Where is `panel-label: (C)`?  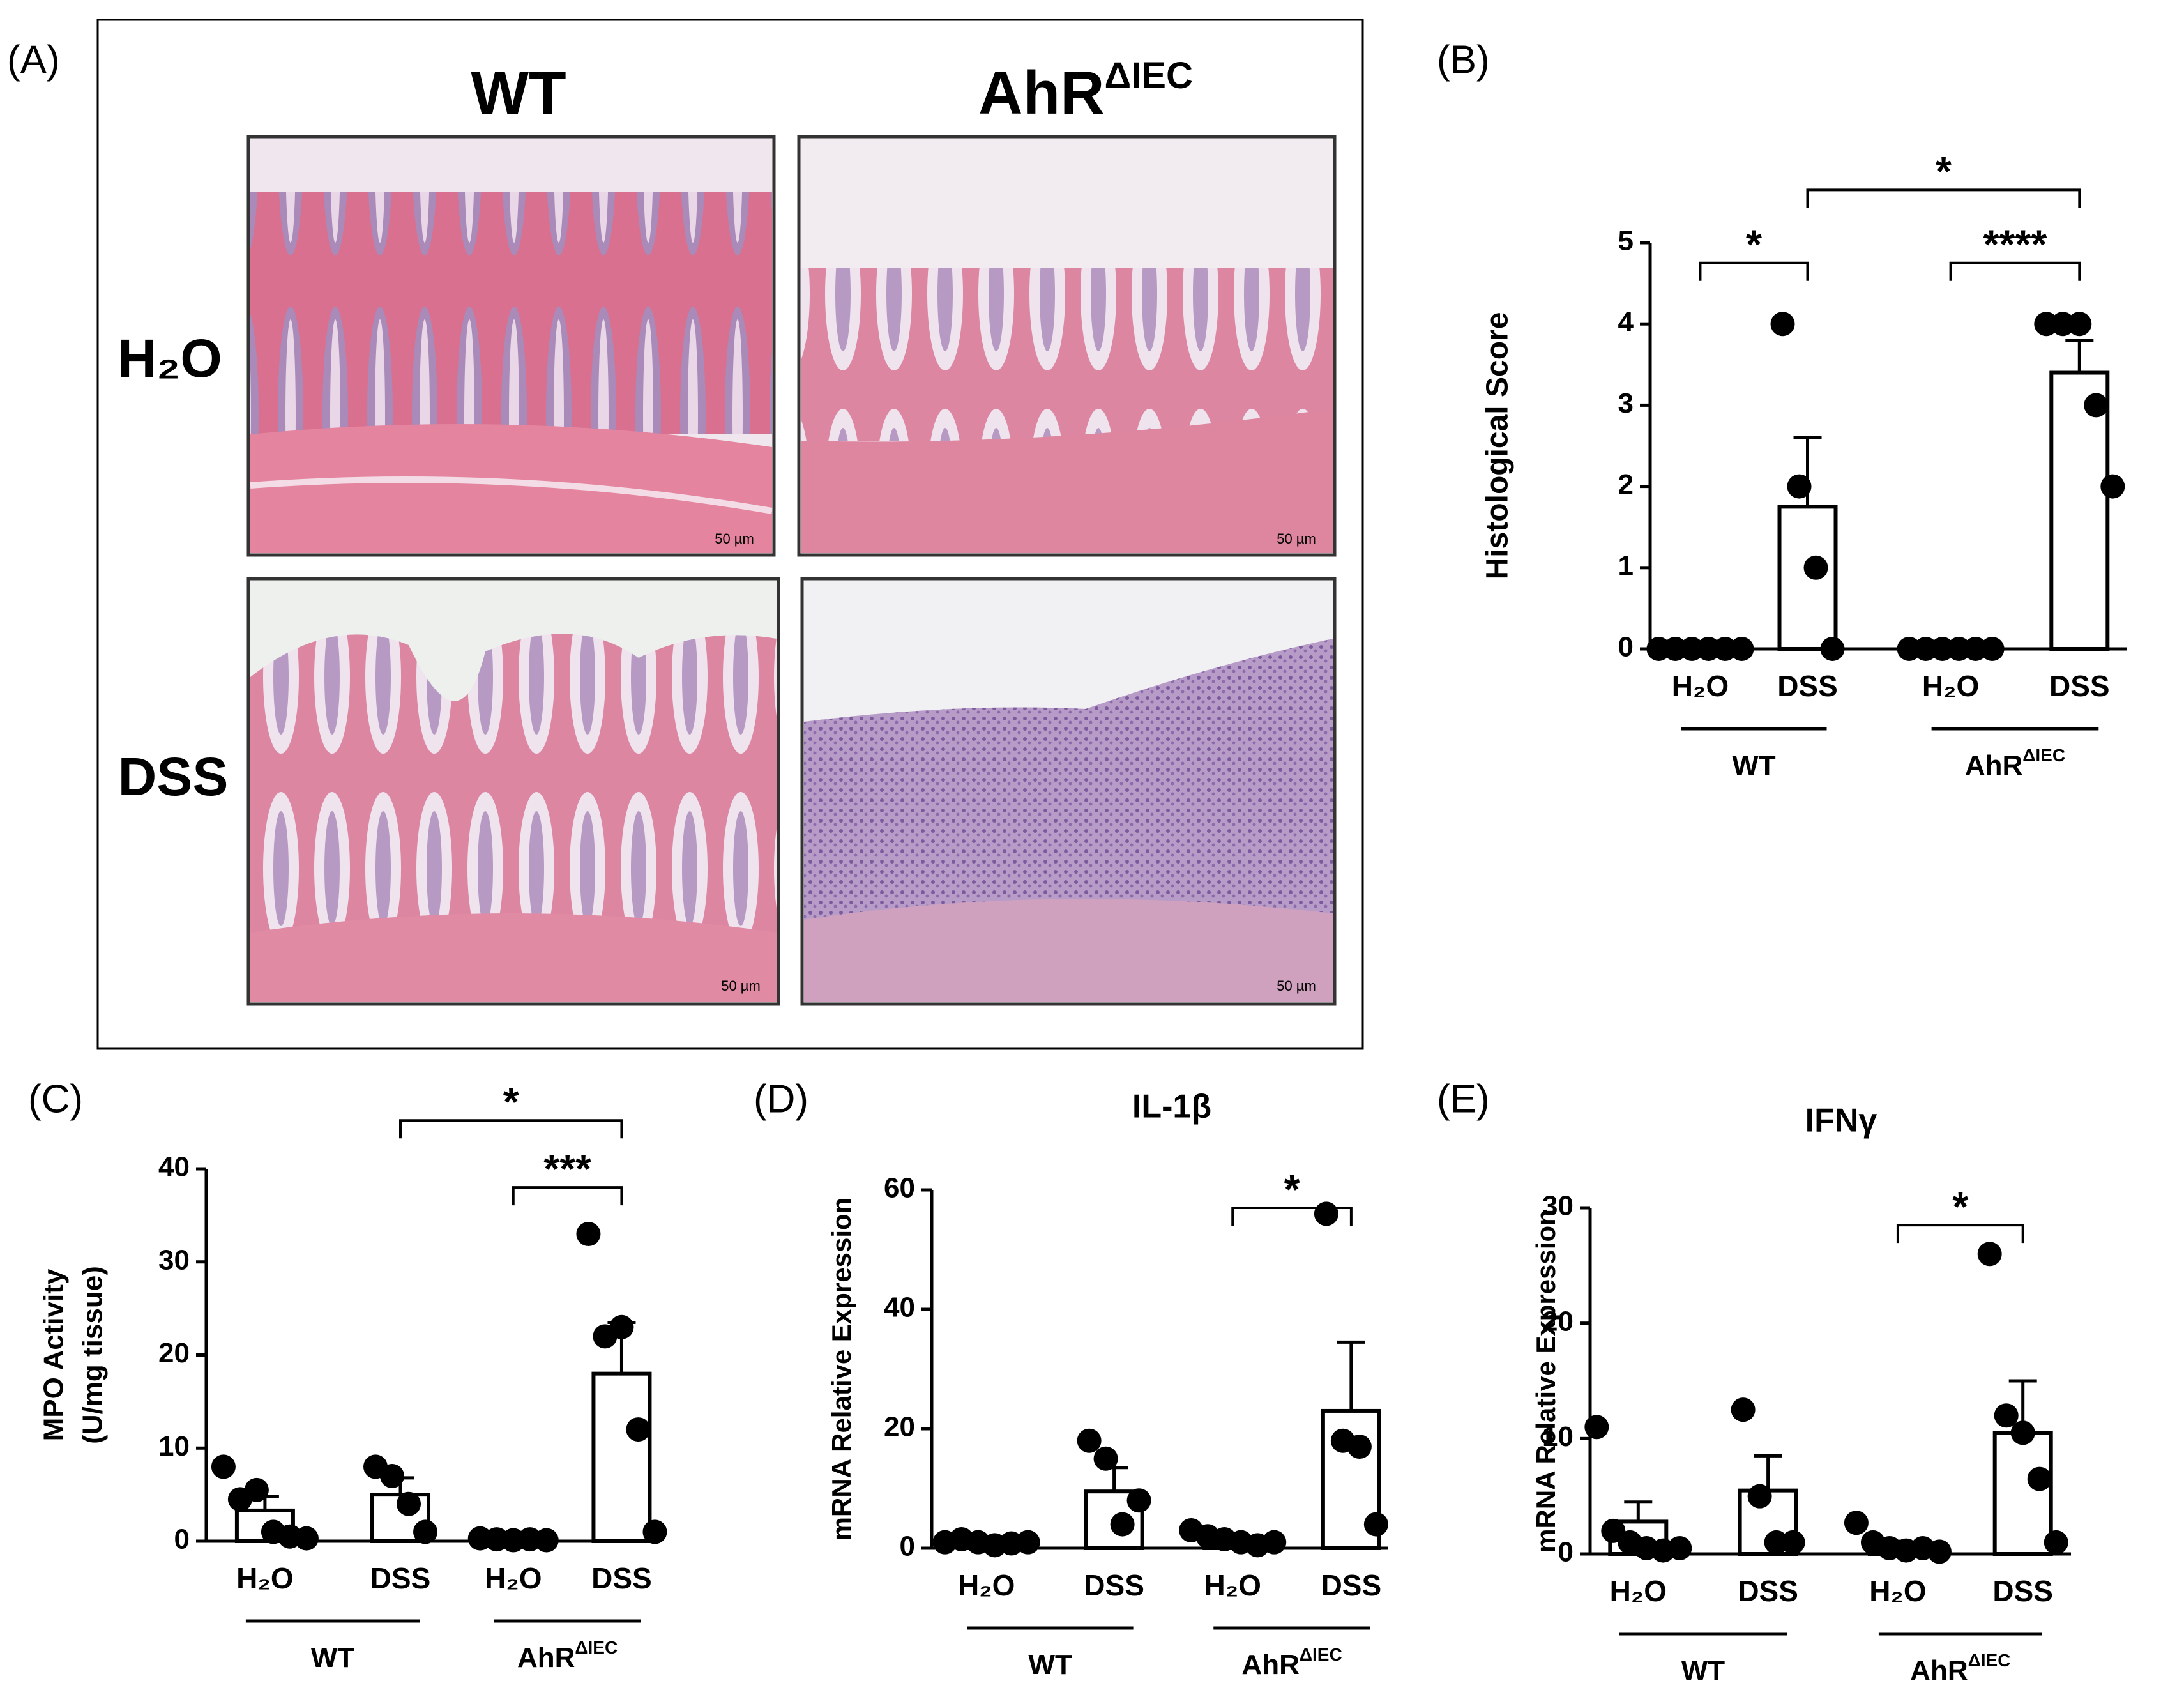 panel-label: (C) is located at coordinates (55, 1099).